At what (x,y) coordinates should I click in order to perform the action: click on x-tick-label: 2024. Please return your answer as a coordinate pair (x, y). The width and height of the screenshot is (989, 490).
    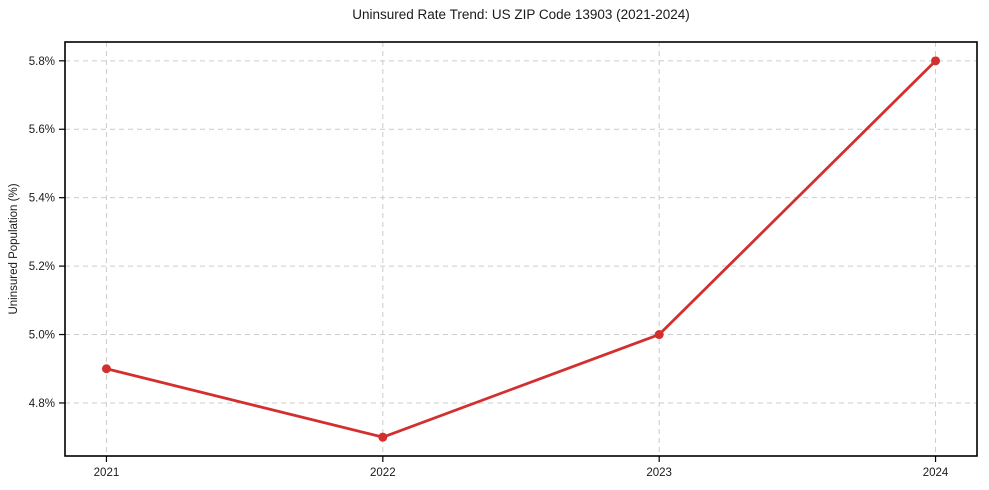
    Looking at the image, I should click on (936, 473).